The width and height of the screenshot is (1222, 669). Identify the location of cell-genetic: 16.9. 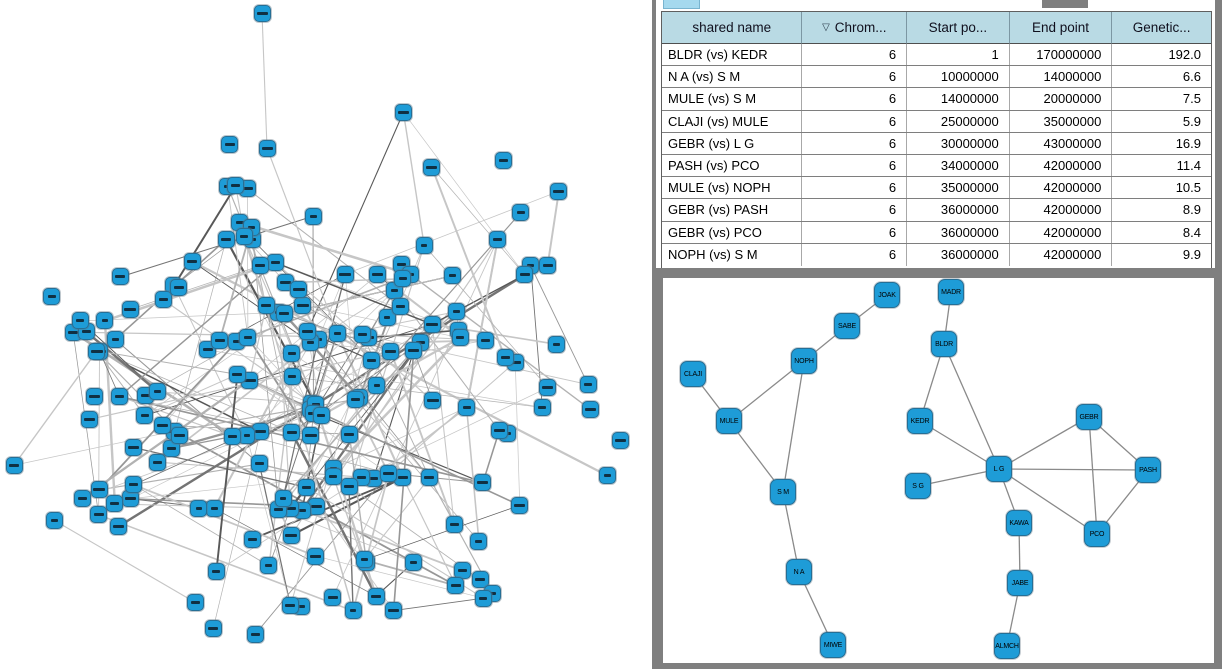
(1188, 143).